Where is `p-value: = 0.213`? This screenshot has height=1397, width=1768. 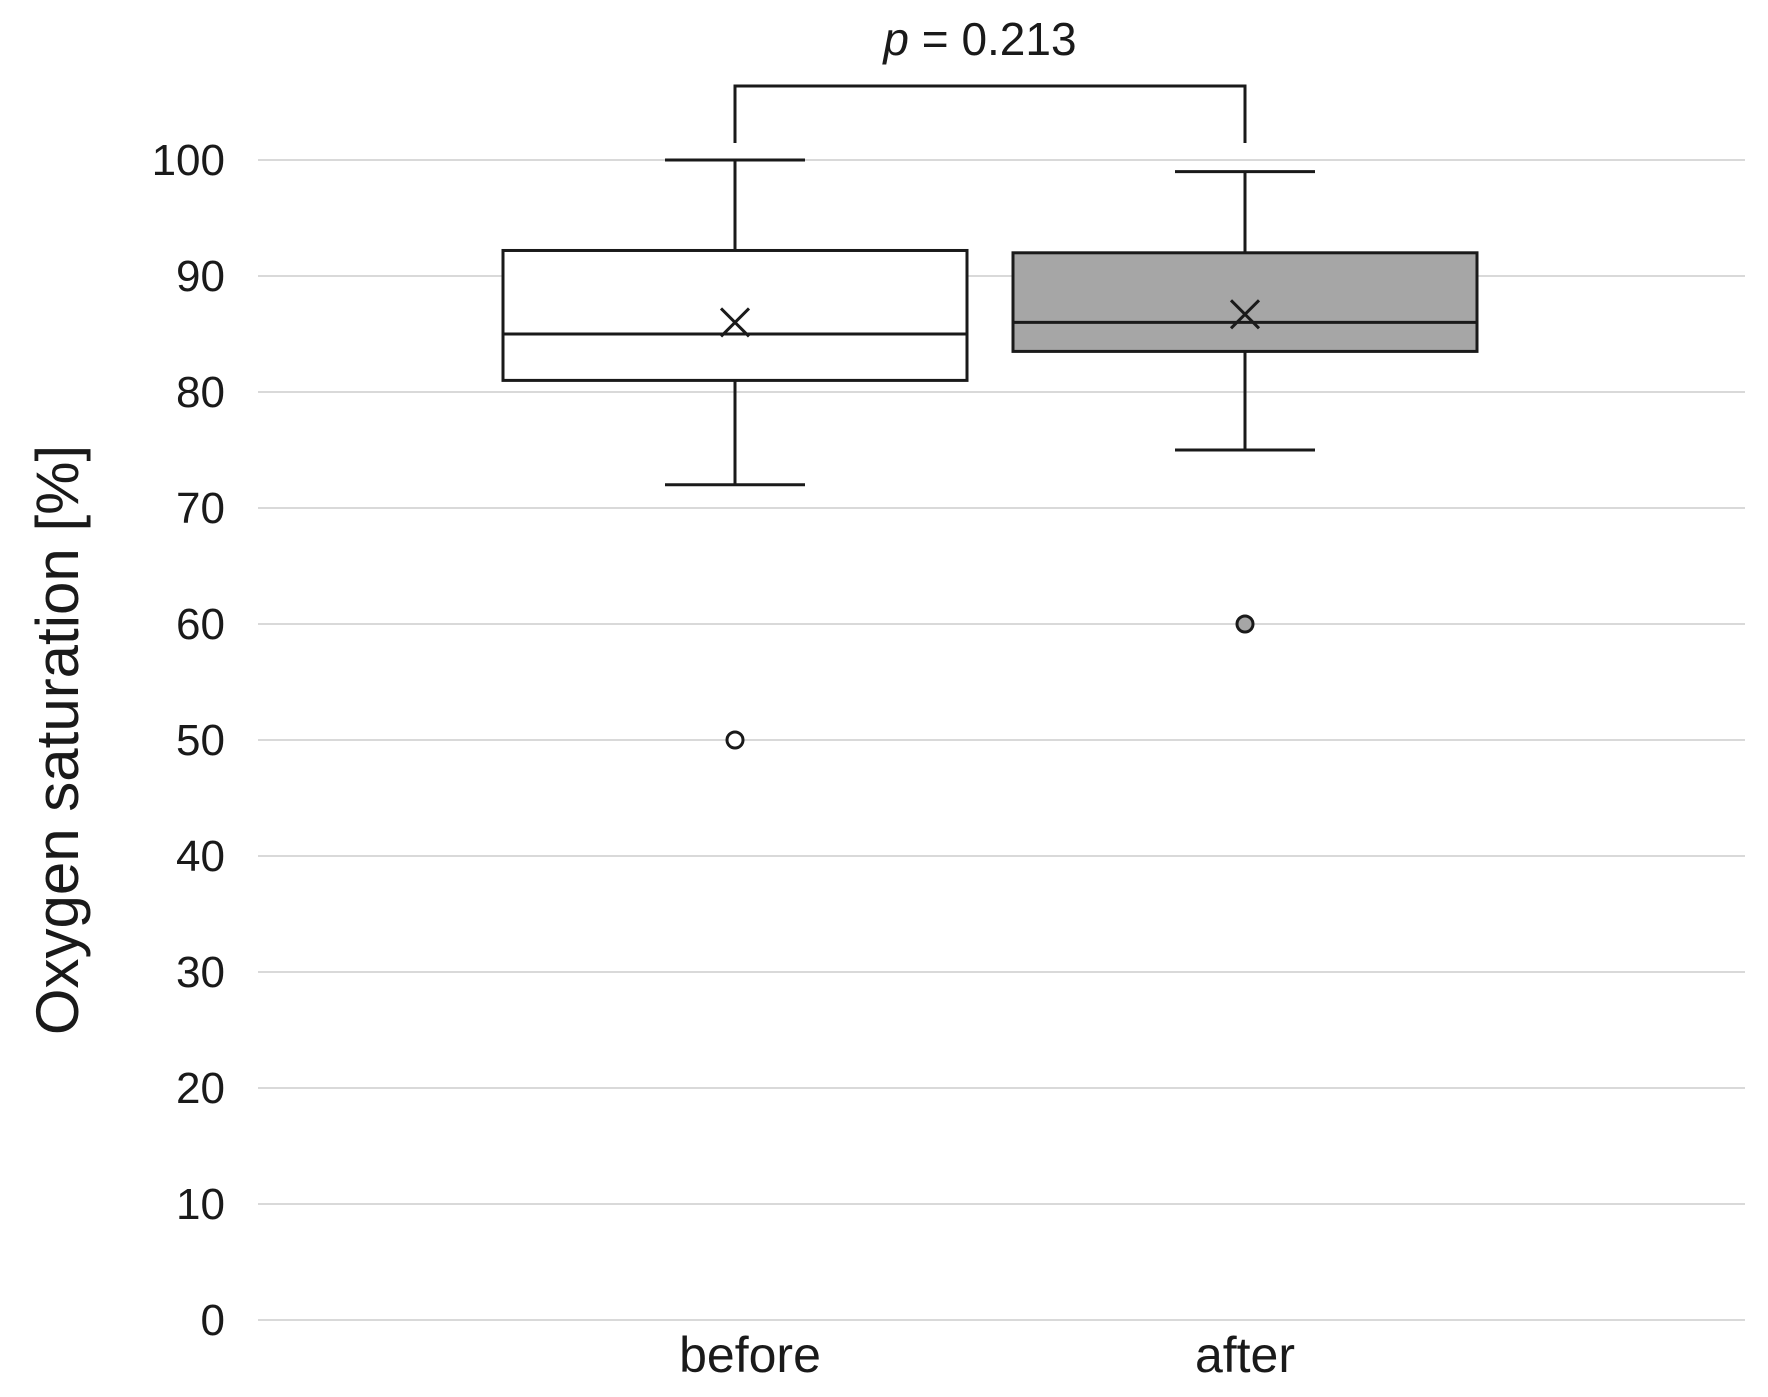 p-value: = 0.213 is located at coordinates (993, 39).